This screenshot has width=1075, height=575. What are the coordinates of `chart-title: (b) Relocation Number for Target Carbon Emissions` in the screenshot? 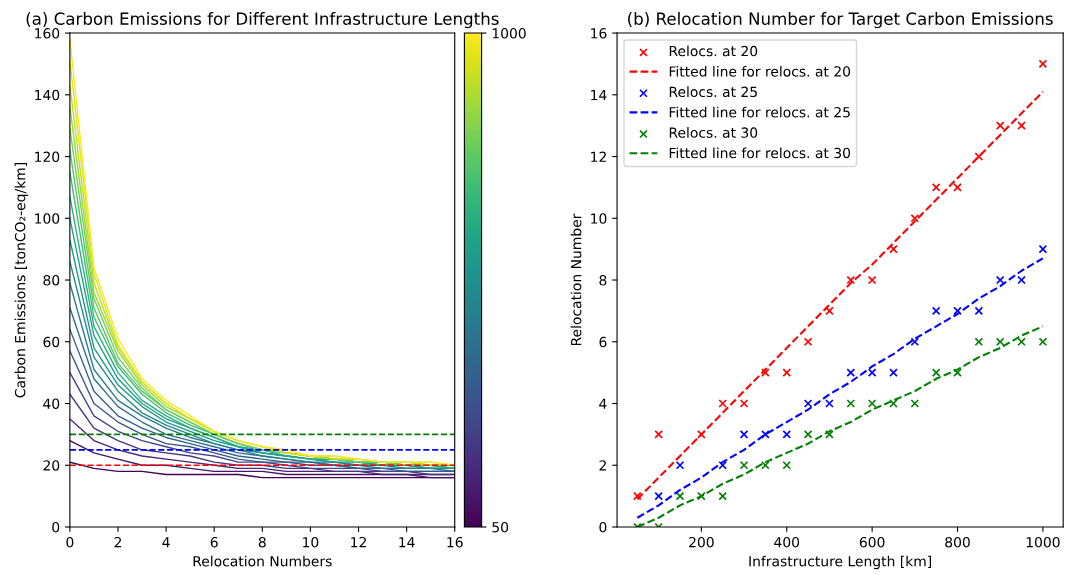 It's located at (840, 20).